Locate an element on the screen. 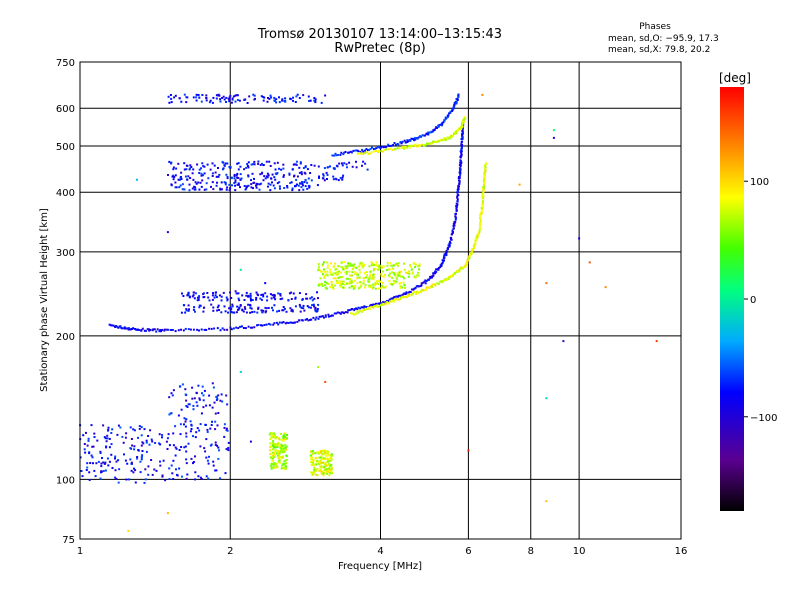 The image size is (800, 600). colorbar-tick-label: −100 is located at coordinates (763, 418).